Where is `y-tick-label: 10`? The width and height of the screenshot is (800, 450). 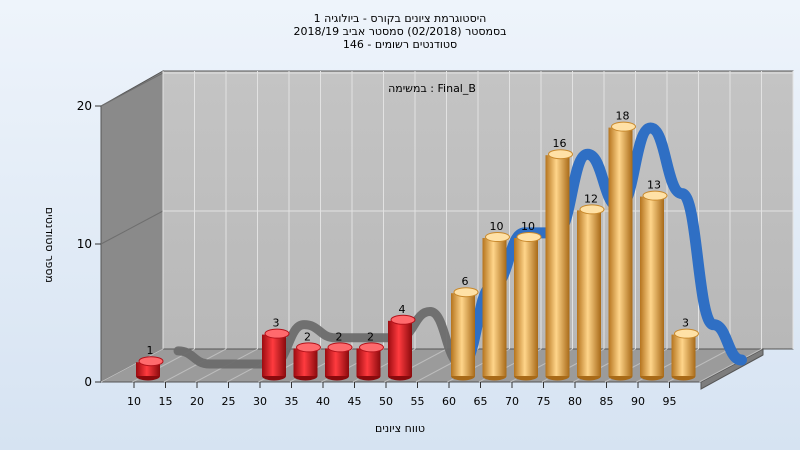
y-tick-label: 10 is located at coordinates (84, 244).